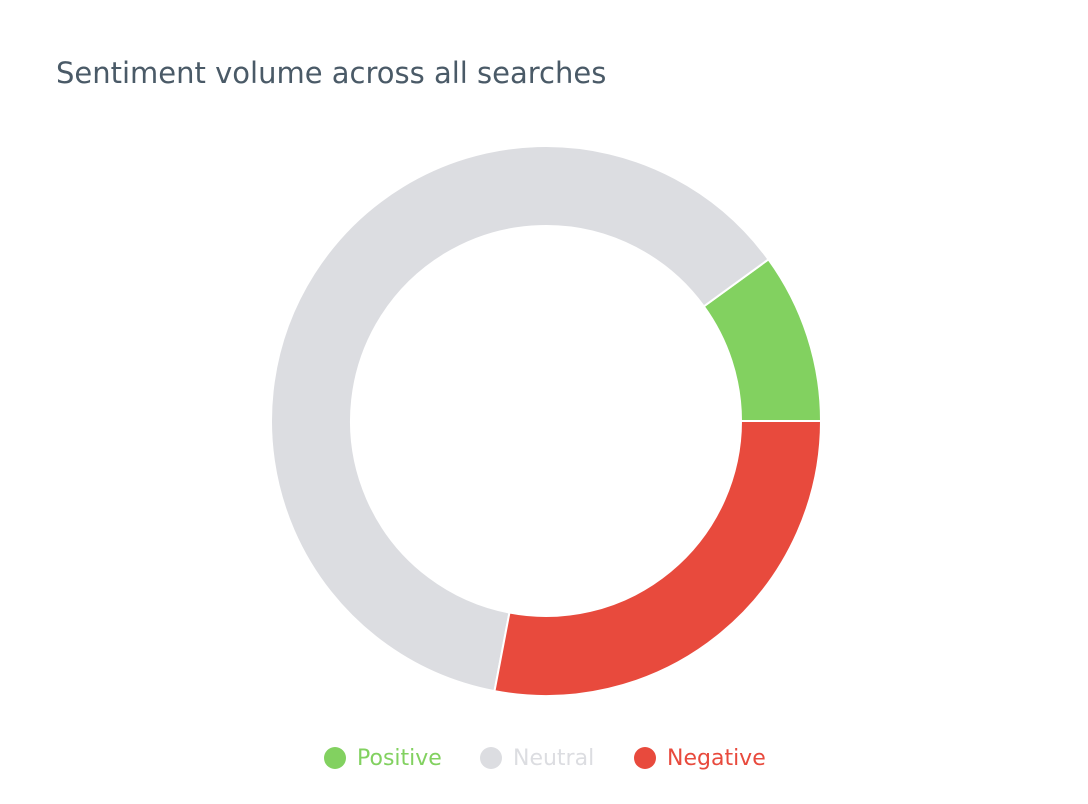  I want to click on chart-title: Sentiment volume across all searches, so click(331, 73).